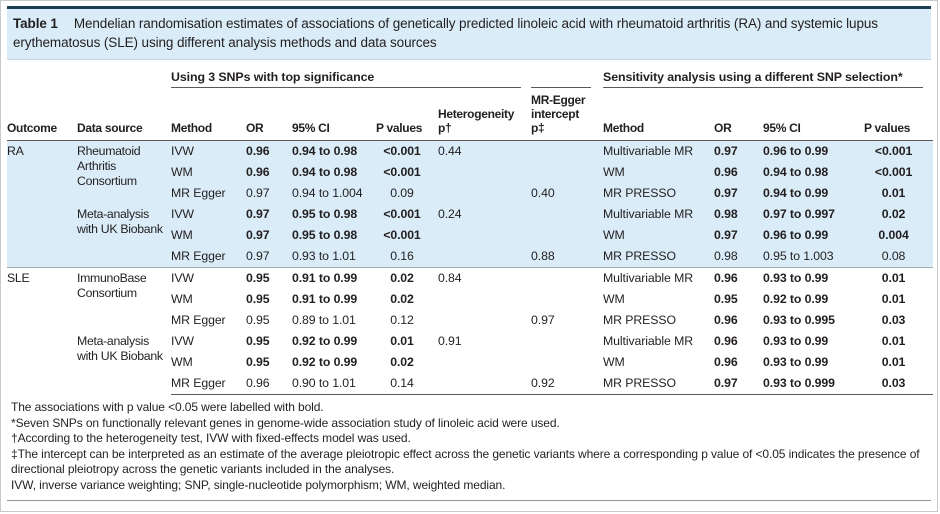 This screenshot has width=940, height=514. What do you see at coordinates (325, 362) in the screenshot?
I see `cell-ci: 0.92 to 0.99` at bounding box center [325, 362].